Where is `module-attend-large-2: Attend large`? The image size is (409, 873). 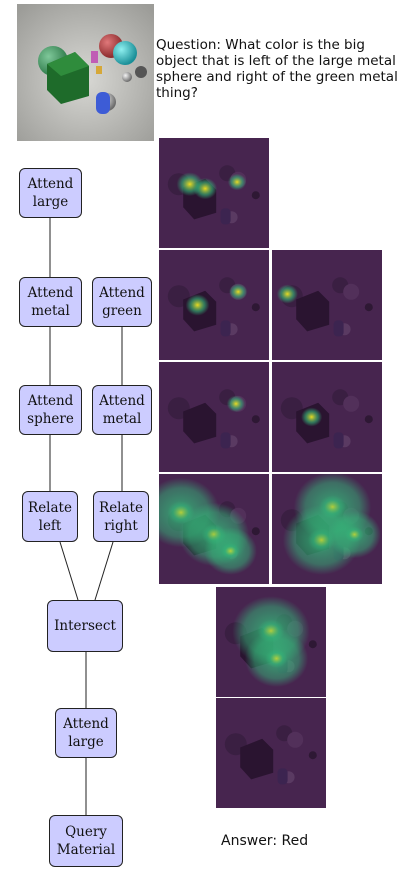
module-attend-large-2: Attend large is located at coordinates (86, 733).